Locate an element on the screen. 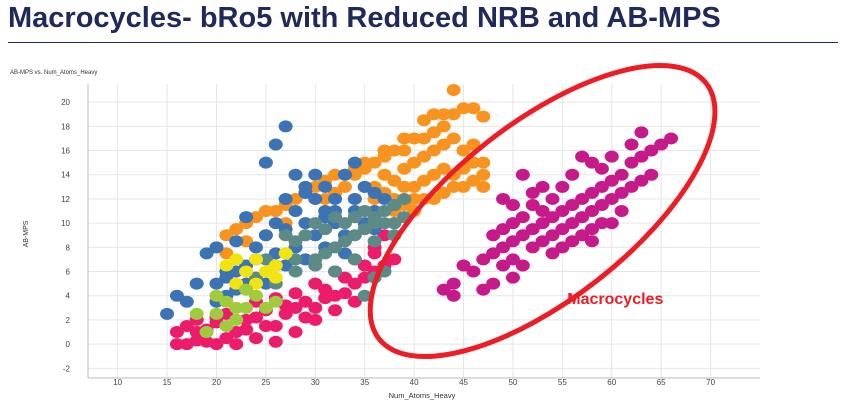 The height and width of the screenshot is (407, 848). chart-title: AB-MPS vs. Num_Atoms_Heavy is located at coordinates (53, 73).